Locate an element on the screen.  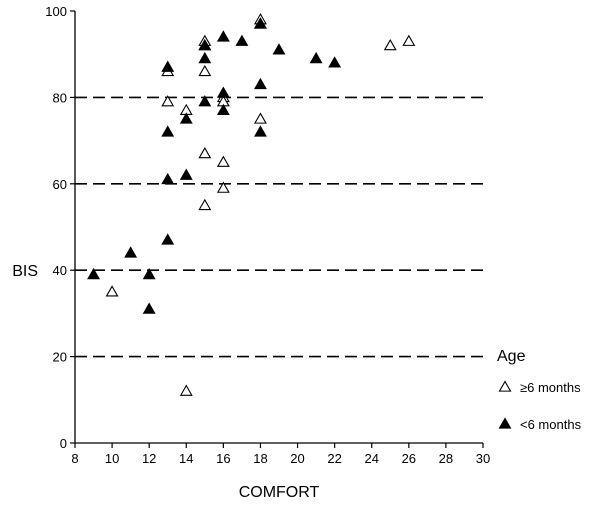
x-tick-label: 28 is located at coordinates (446, 458).